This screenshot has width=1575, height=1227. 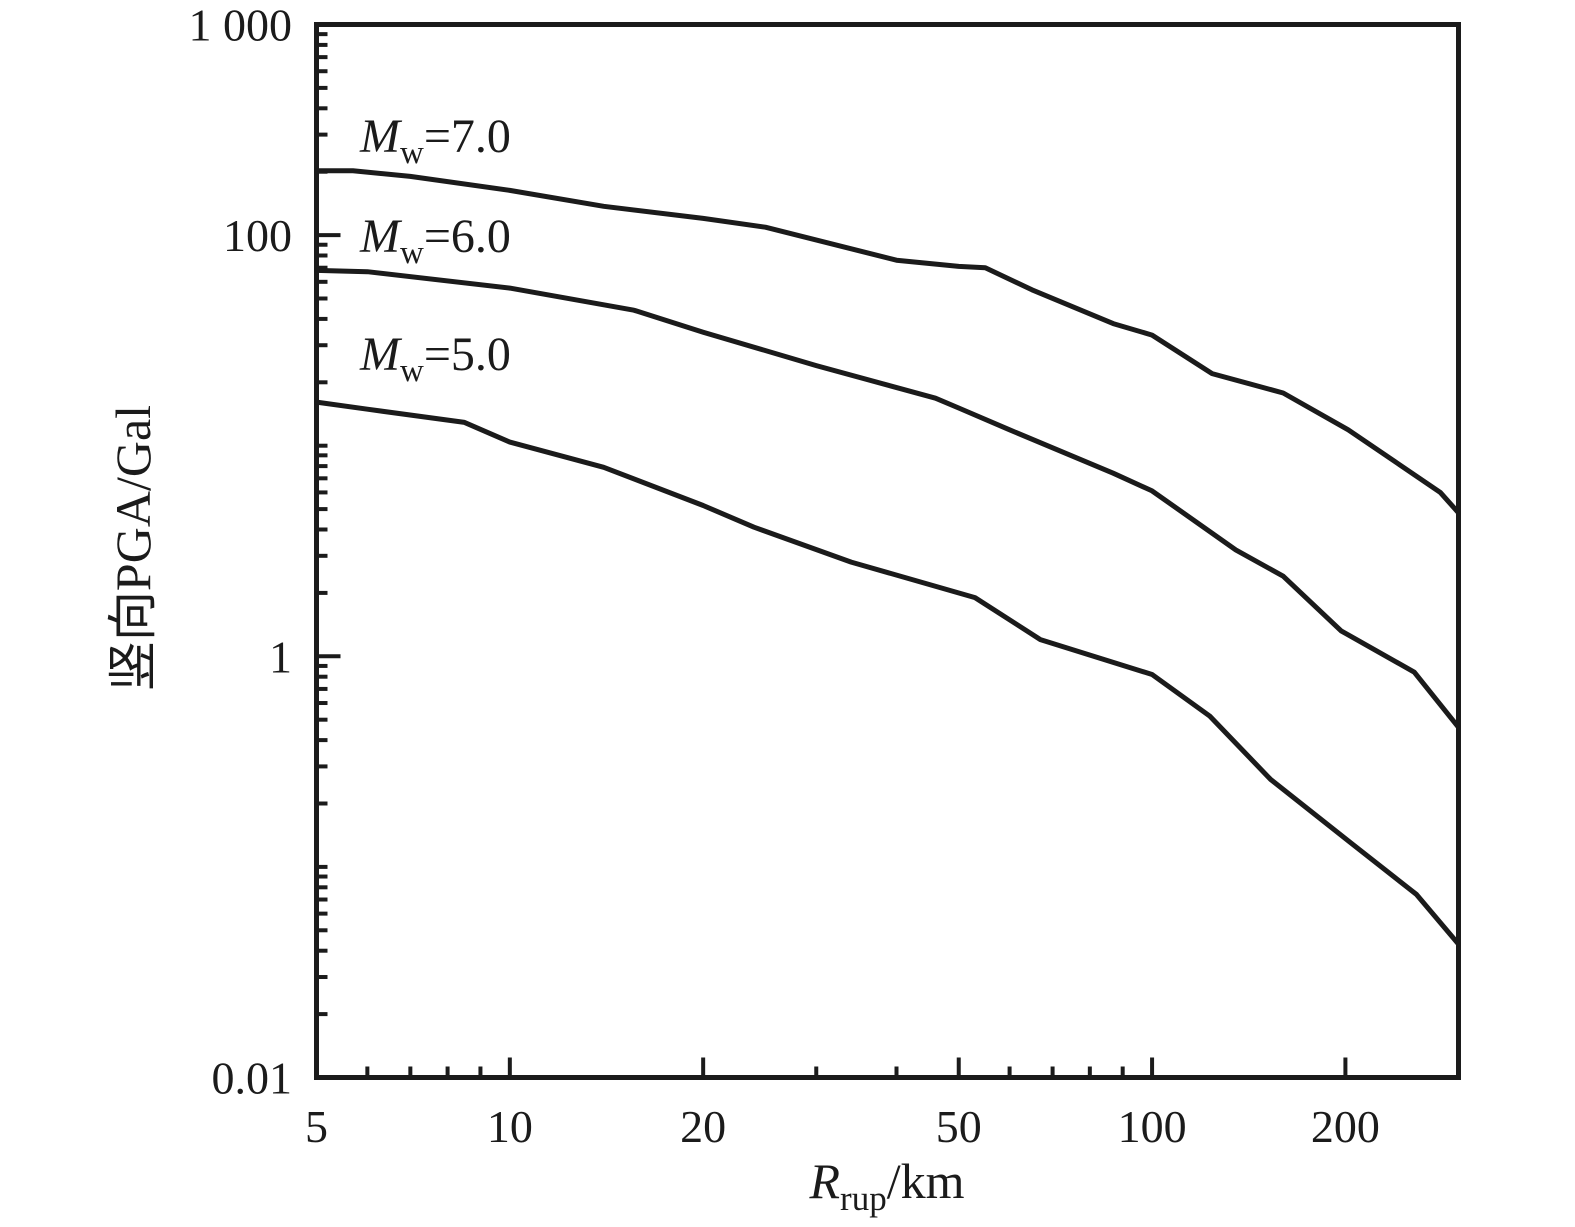 What do you see at coordinates (241, 25) in the screenshot?
I see `y-tick-label: 1 000` at bounding box center [241, 25].